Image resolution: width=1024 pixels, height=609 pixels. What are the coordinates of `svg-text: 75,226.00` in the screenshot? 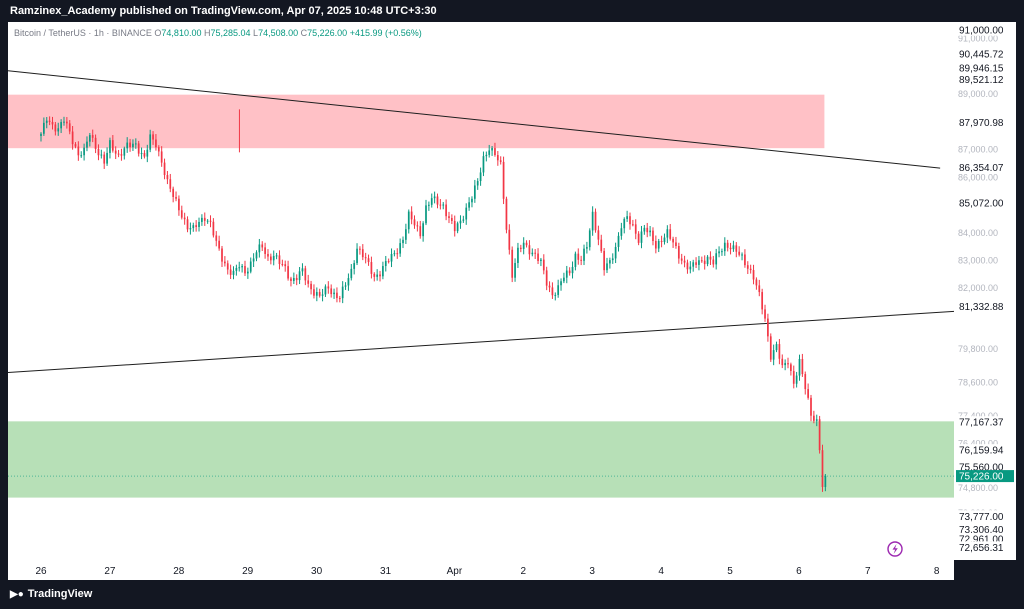 It's located at (981, 477).